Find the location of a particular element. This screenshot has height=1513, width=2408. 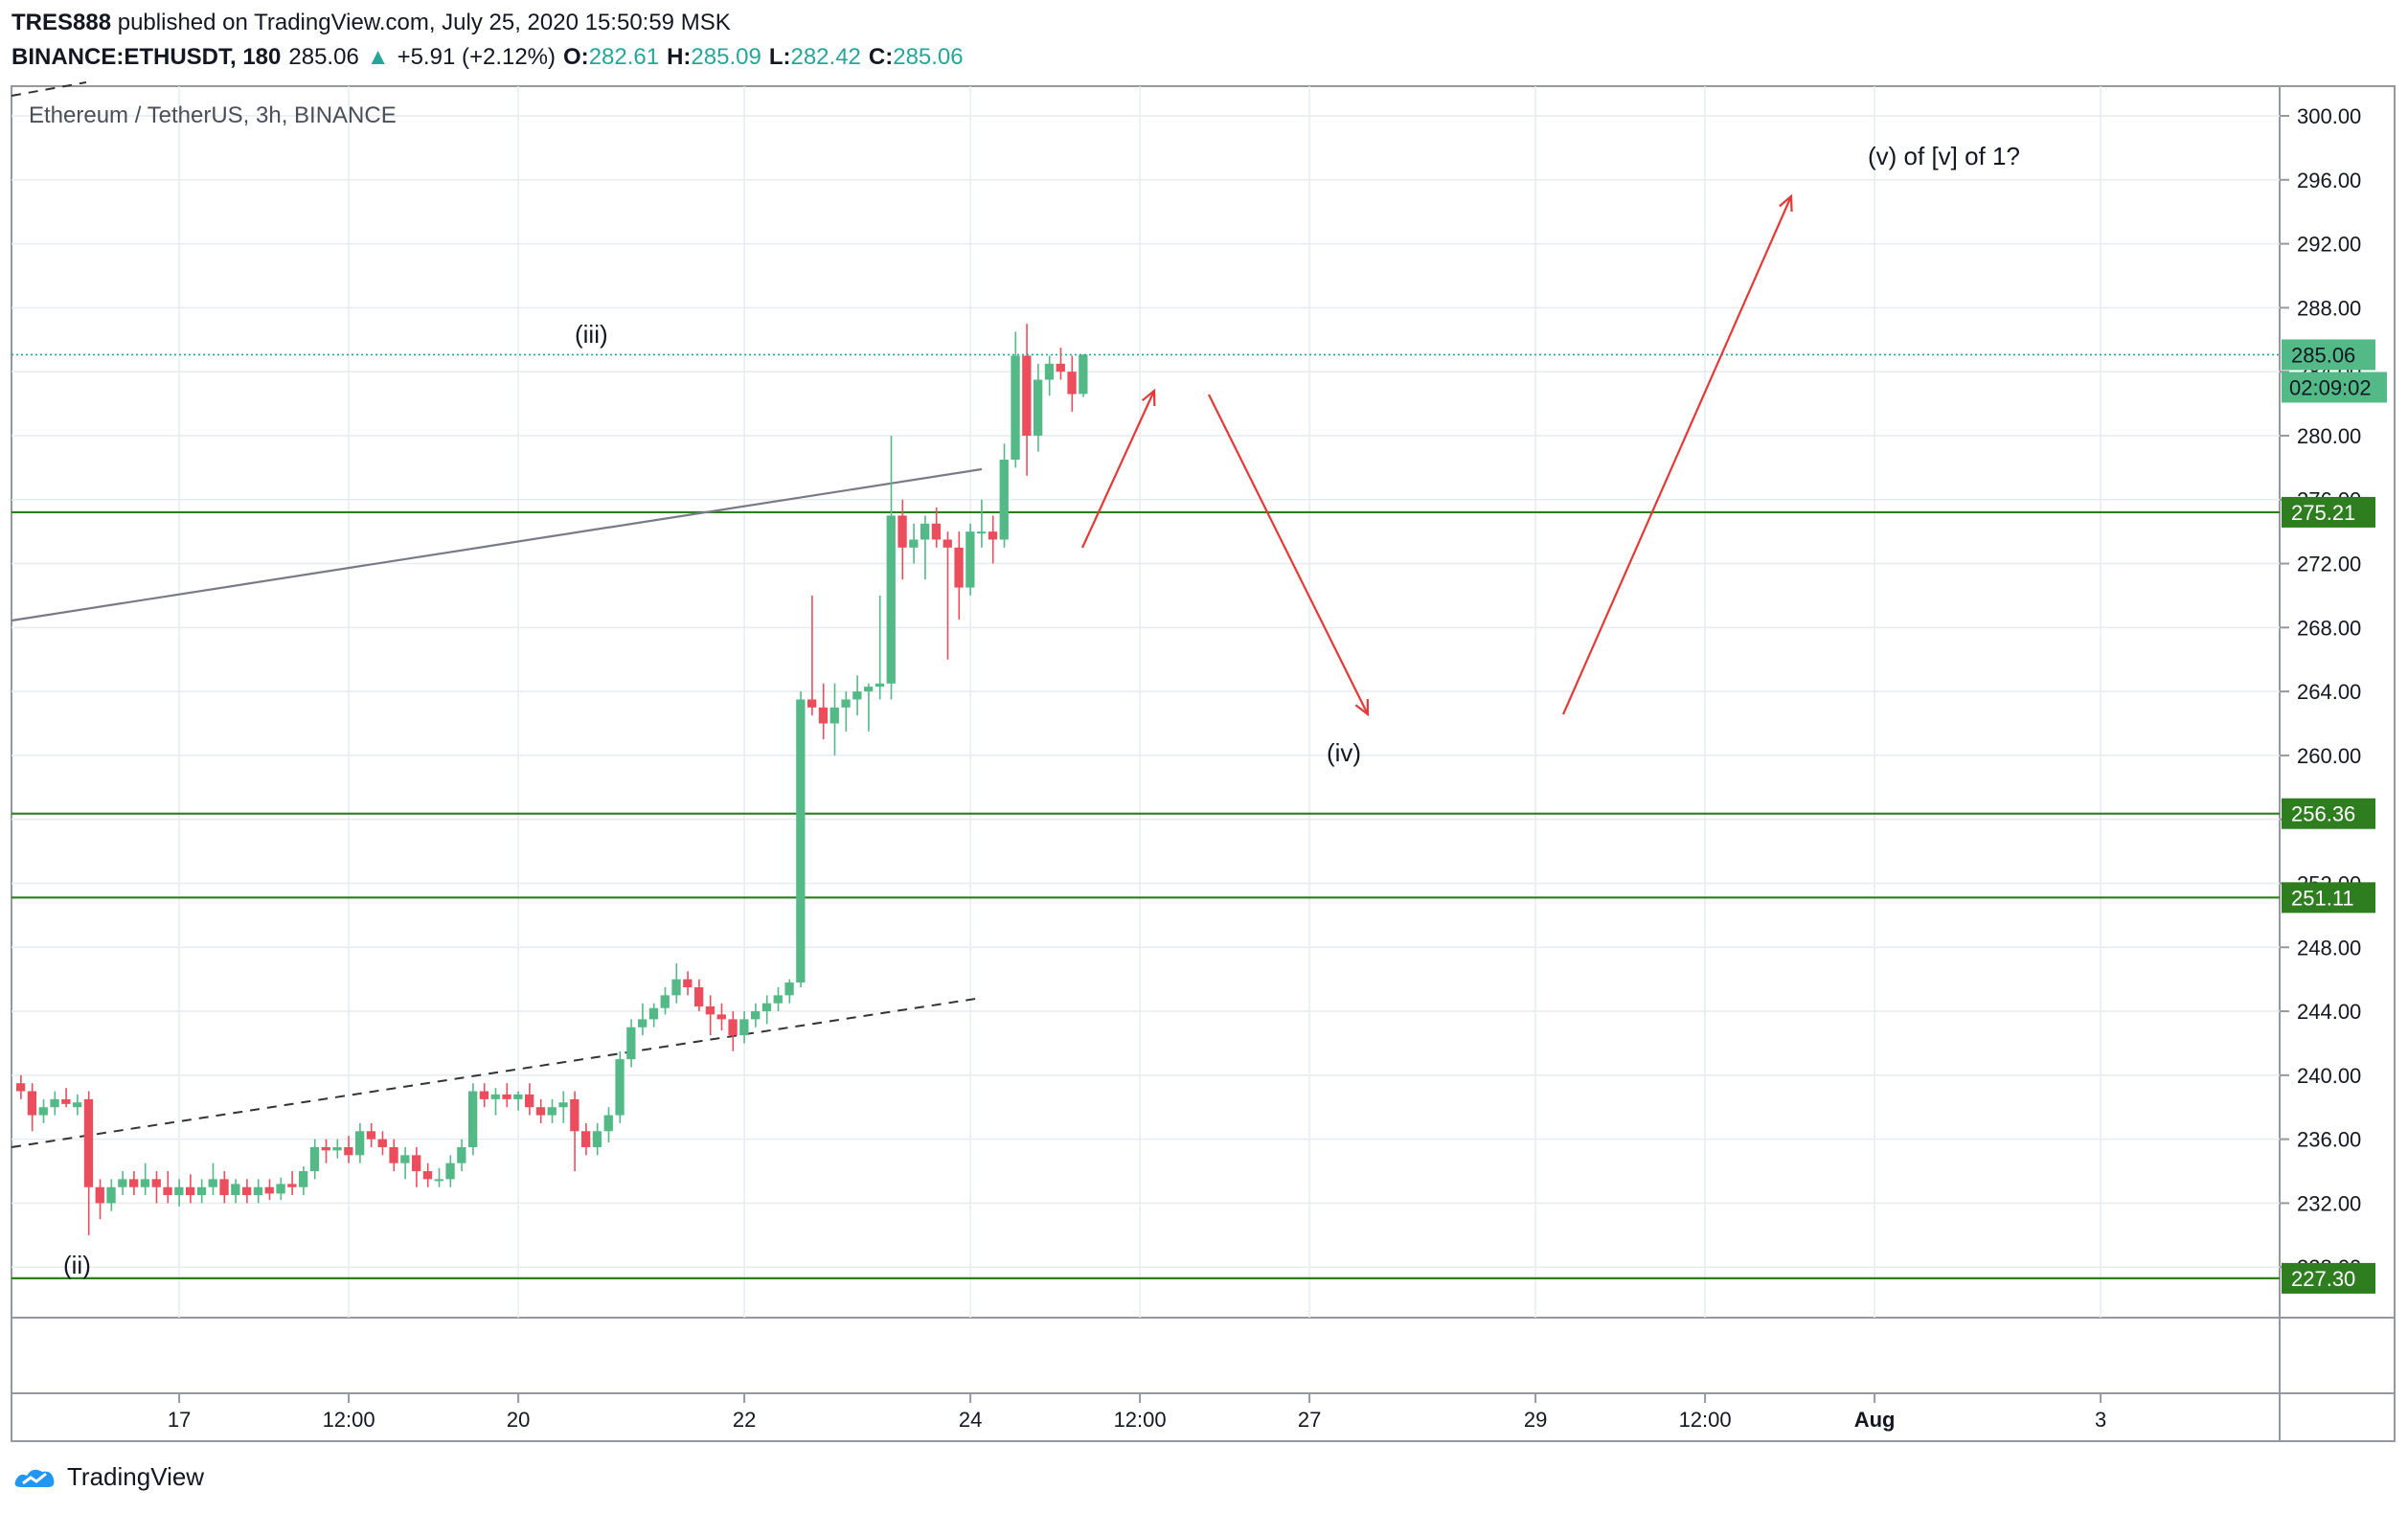

last-price-tag is located at coordinates (2328, 355).